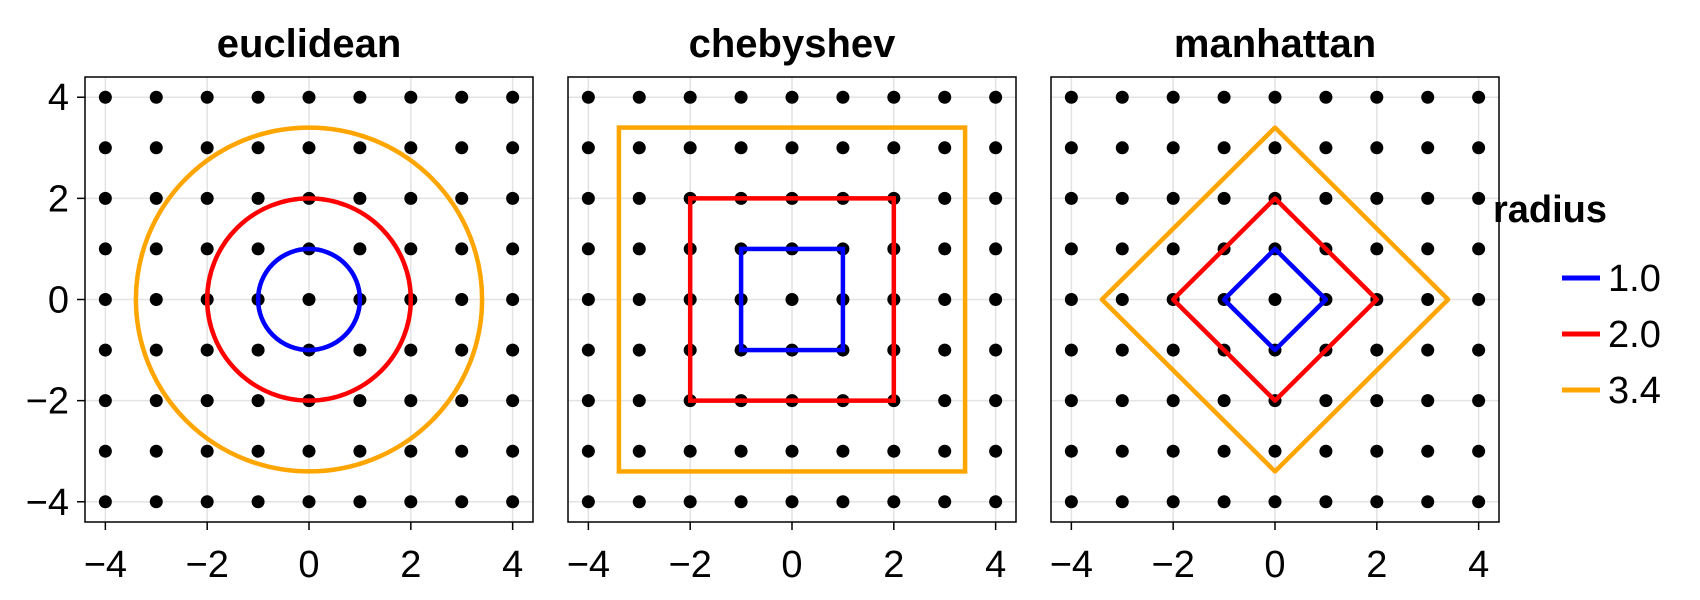 Image resolution: width=1700 pixels, height=600 pixels. I want to click on x-tick-label: 0, so click(1274, 565).